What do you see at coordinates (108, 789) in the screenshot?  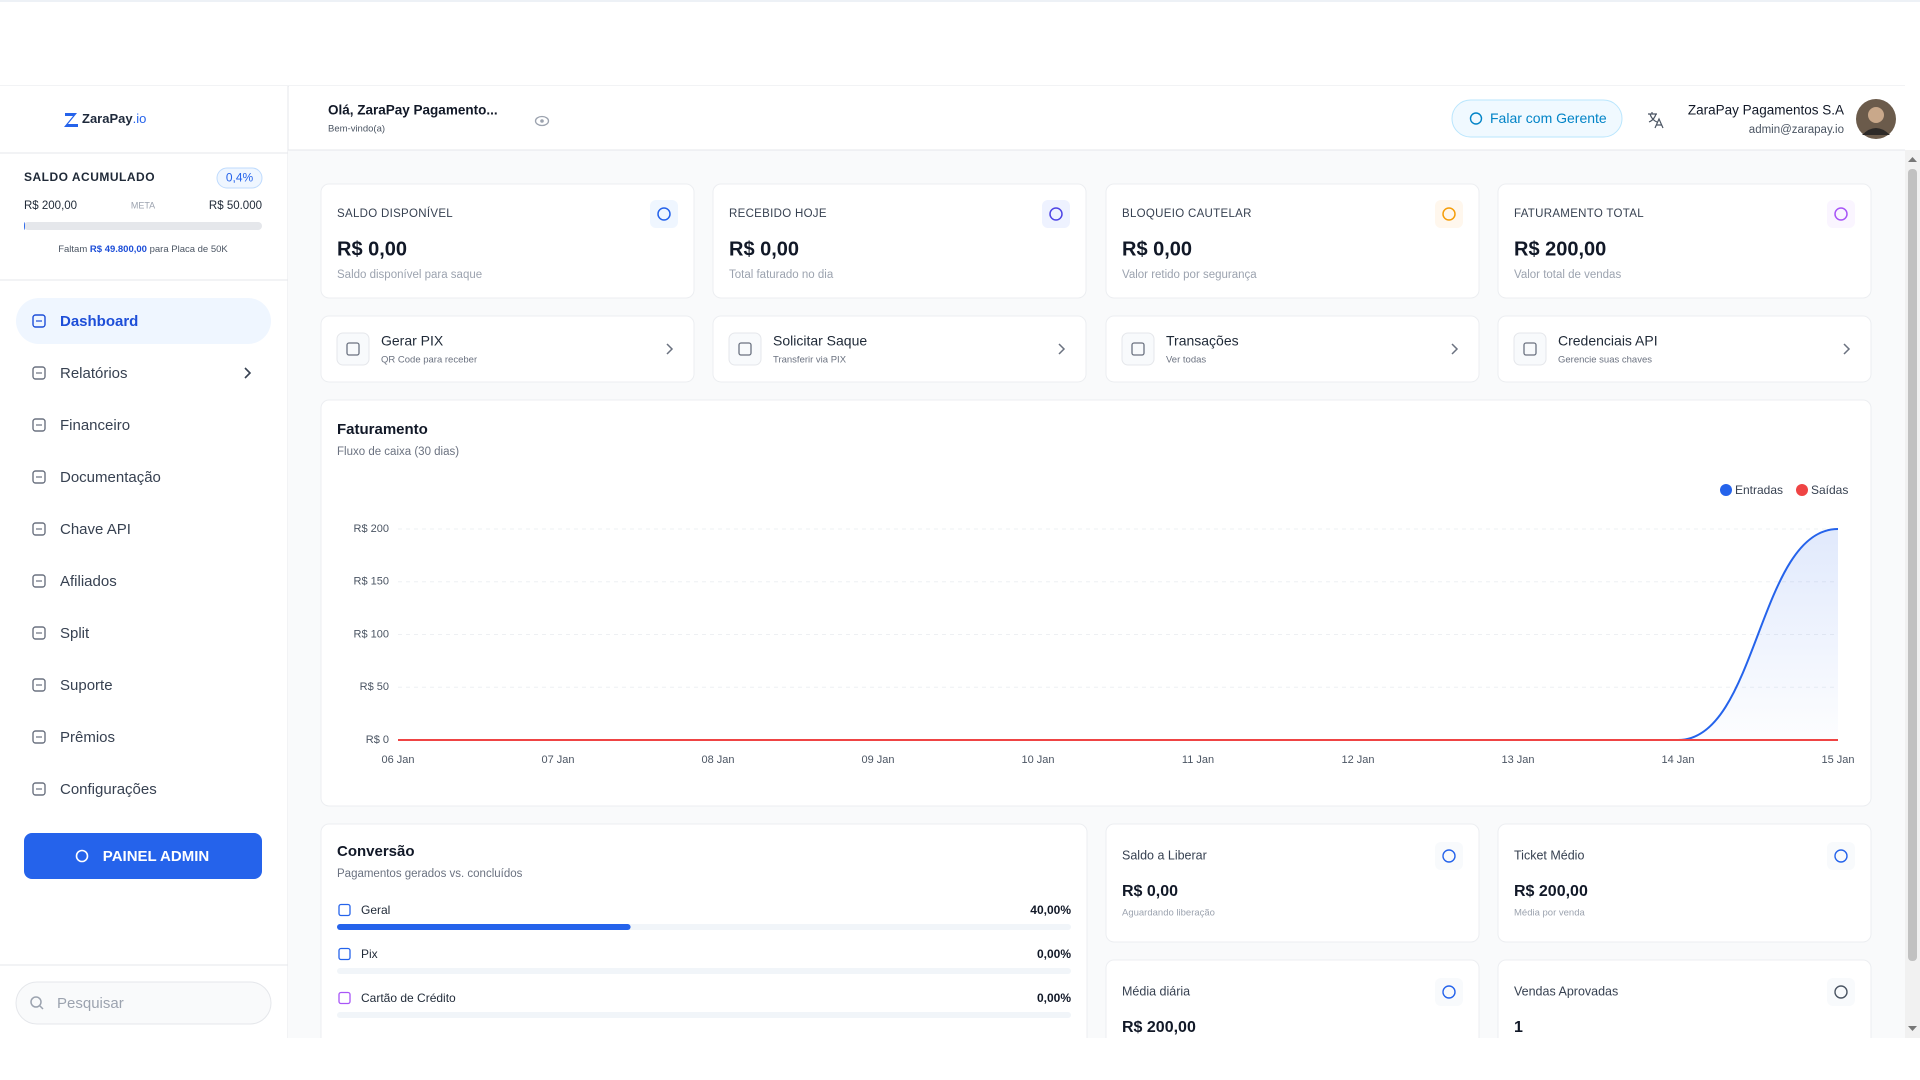 I see `nav-item: Configurações` at bounding box center [108, 789].